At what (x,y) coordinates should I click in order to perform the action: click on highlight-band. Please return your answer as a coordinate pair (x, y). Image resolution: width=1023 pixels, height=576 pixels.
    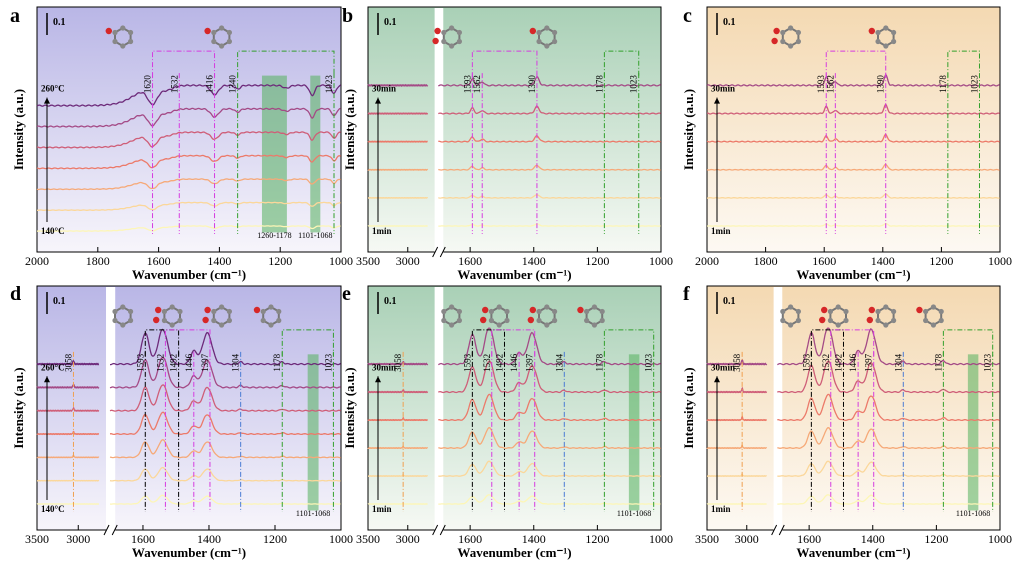
    Looking at the image, I should click on (315, 154).